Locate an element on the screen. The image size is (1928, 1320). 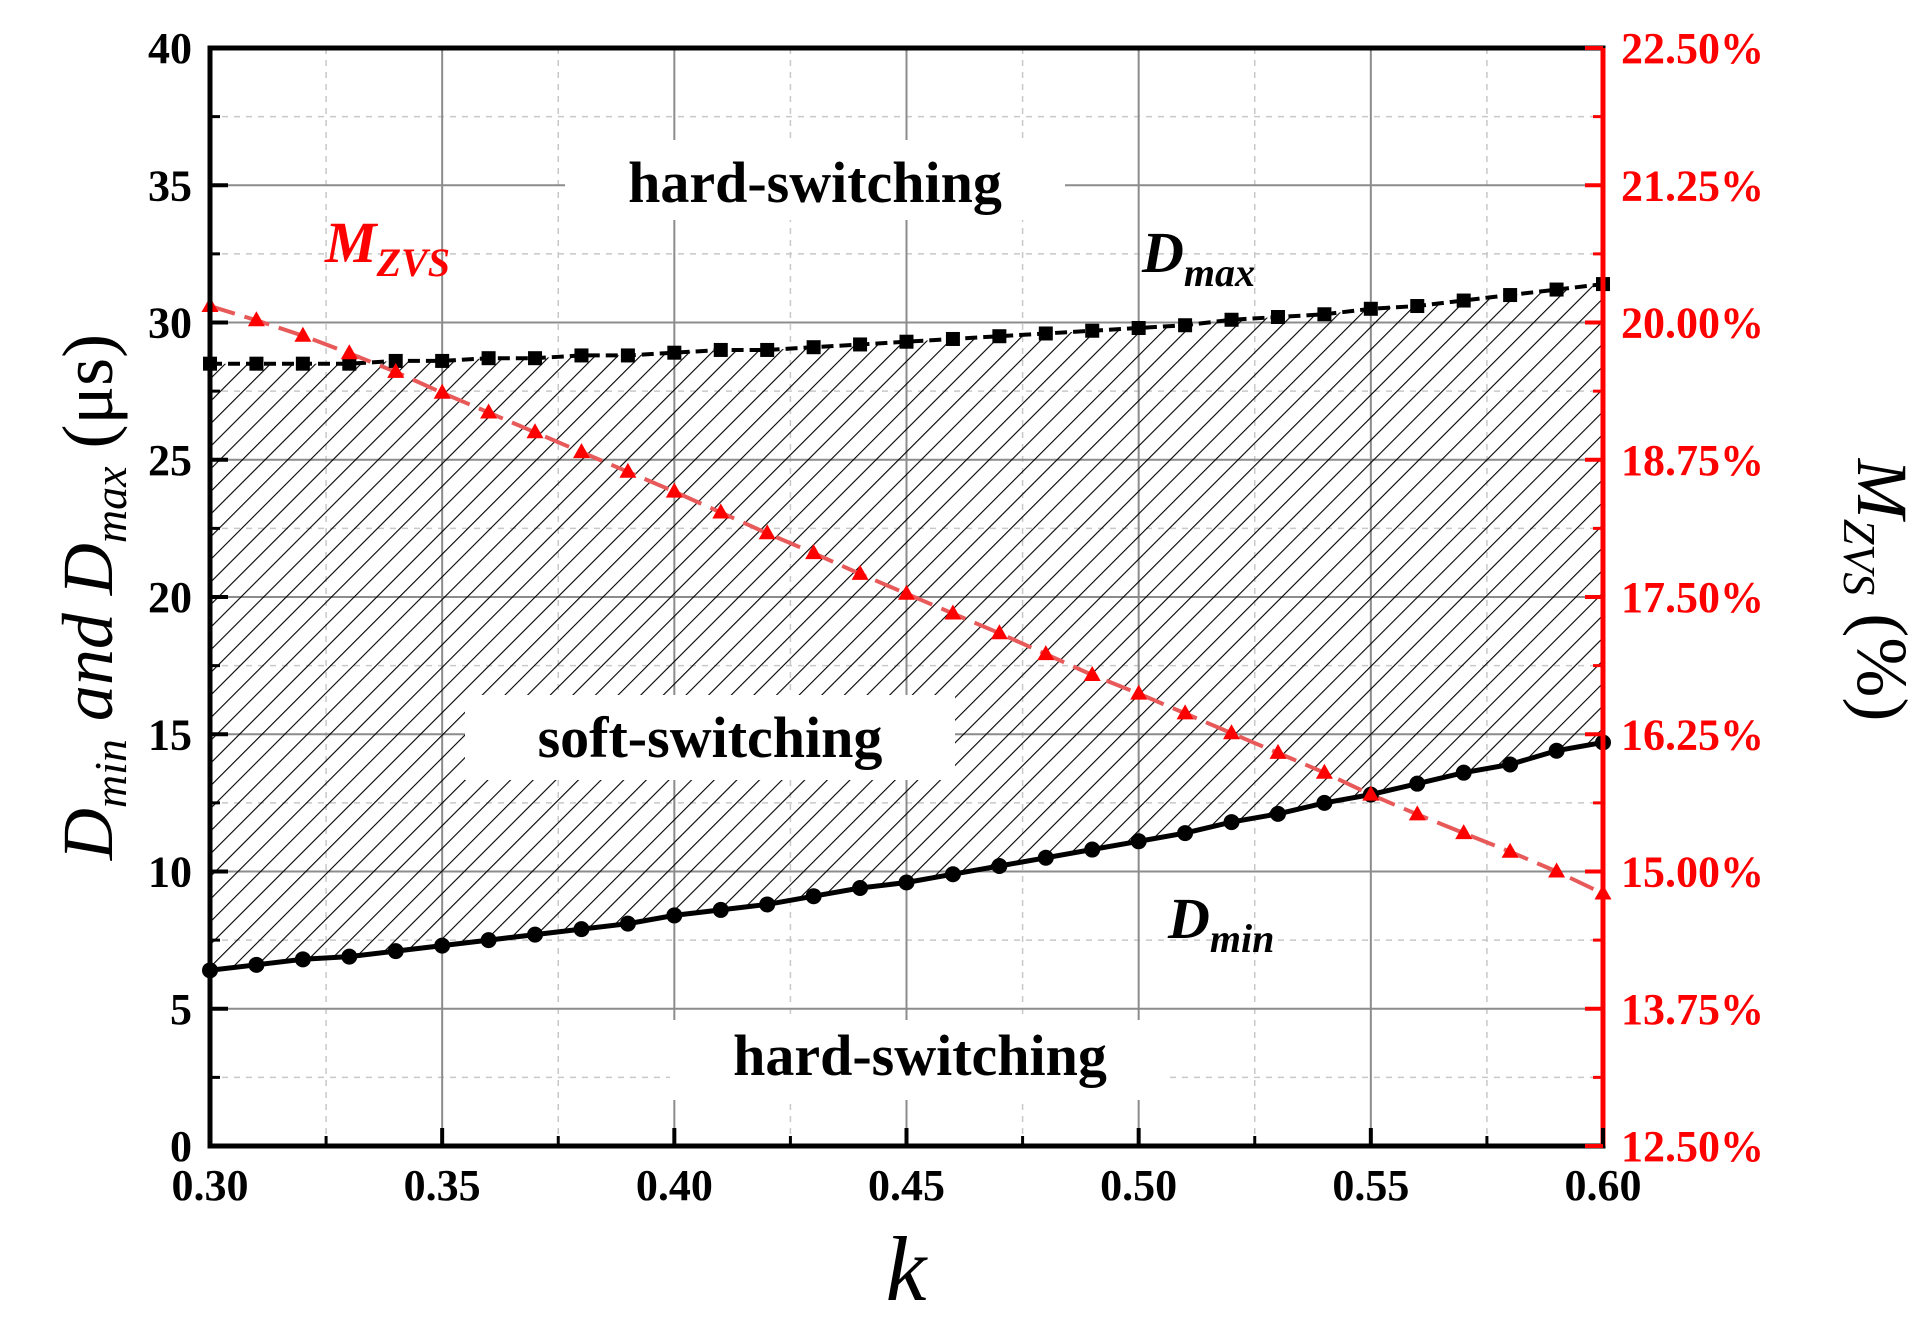
y-left-tick-label: 15 is located at coordinates (170, 734).